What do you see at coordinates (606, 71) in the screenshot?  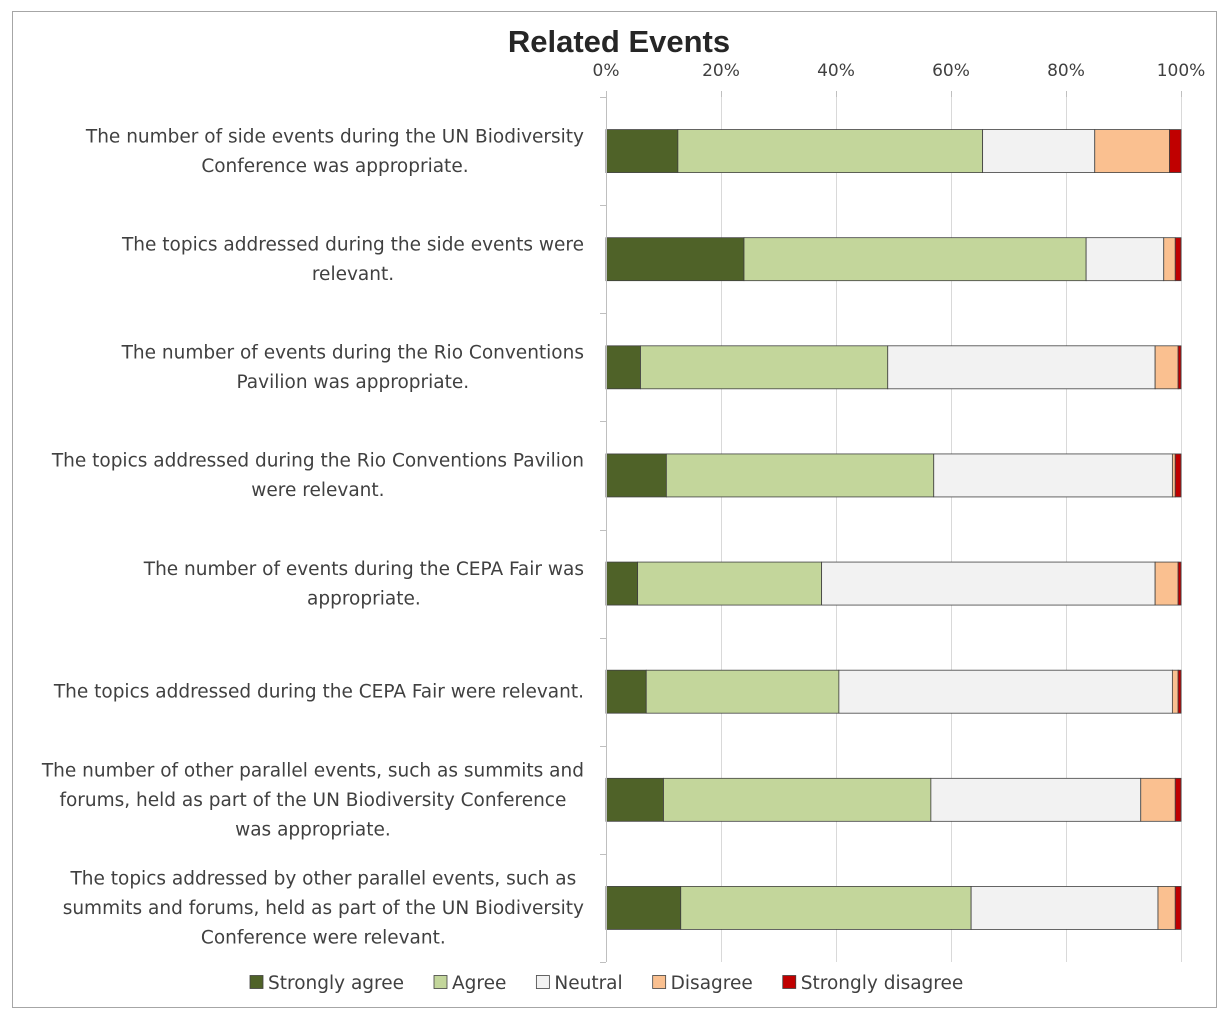 I see `x-tick-label: 0%` at bounding box center [606, 71].